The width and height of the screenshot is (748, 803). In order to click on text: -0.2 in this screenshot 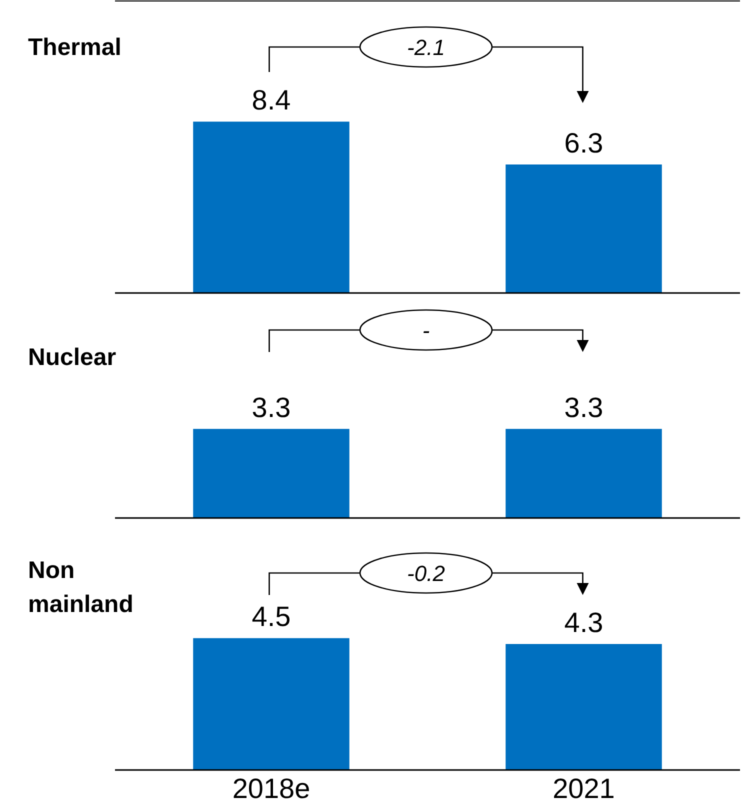, I will do `click(426, 573)`.